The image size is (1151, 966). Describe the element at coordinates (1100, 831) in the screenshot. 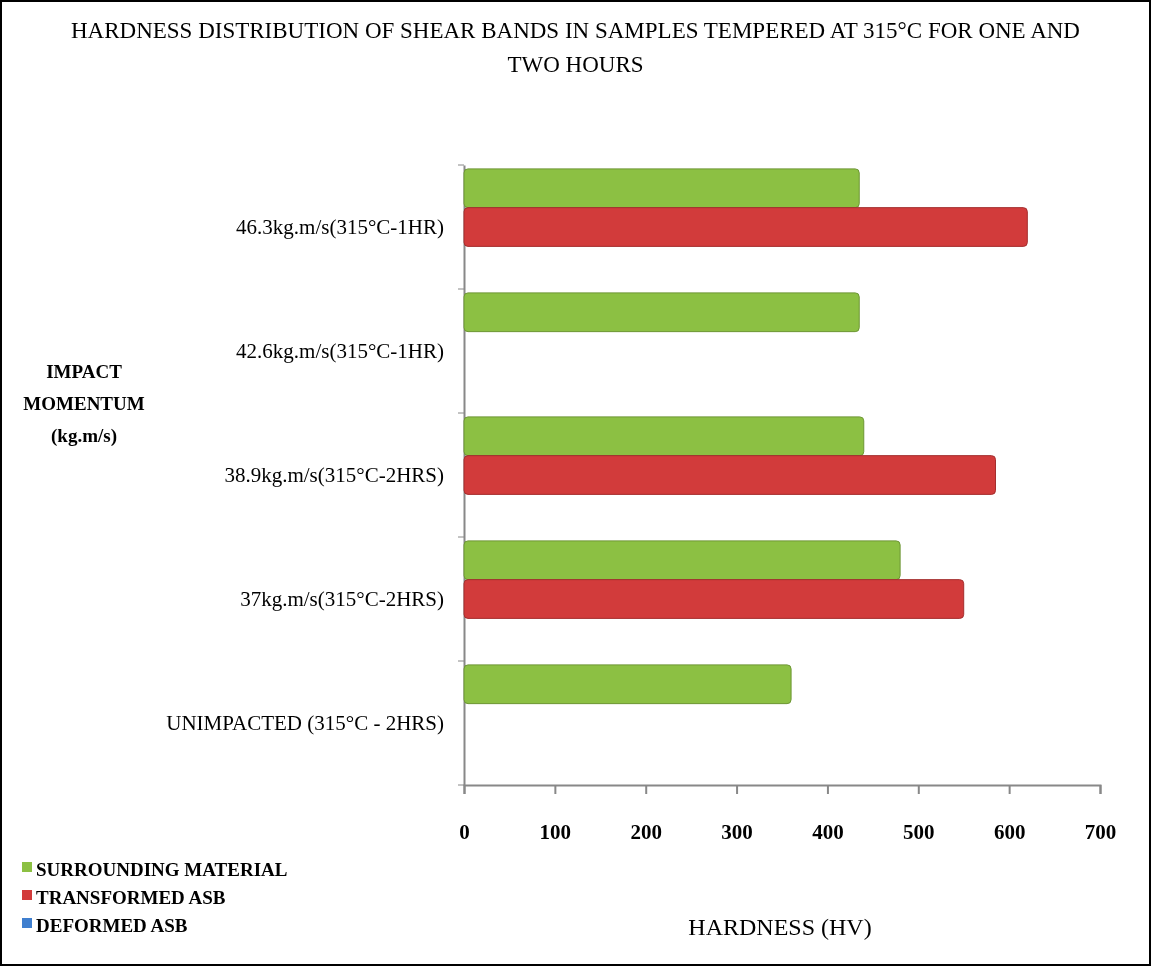

I see `x-tick-label: 700` at that location.